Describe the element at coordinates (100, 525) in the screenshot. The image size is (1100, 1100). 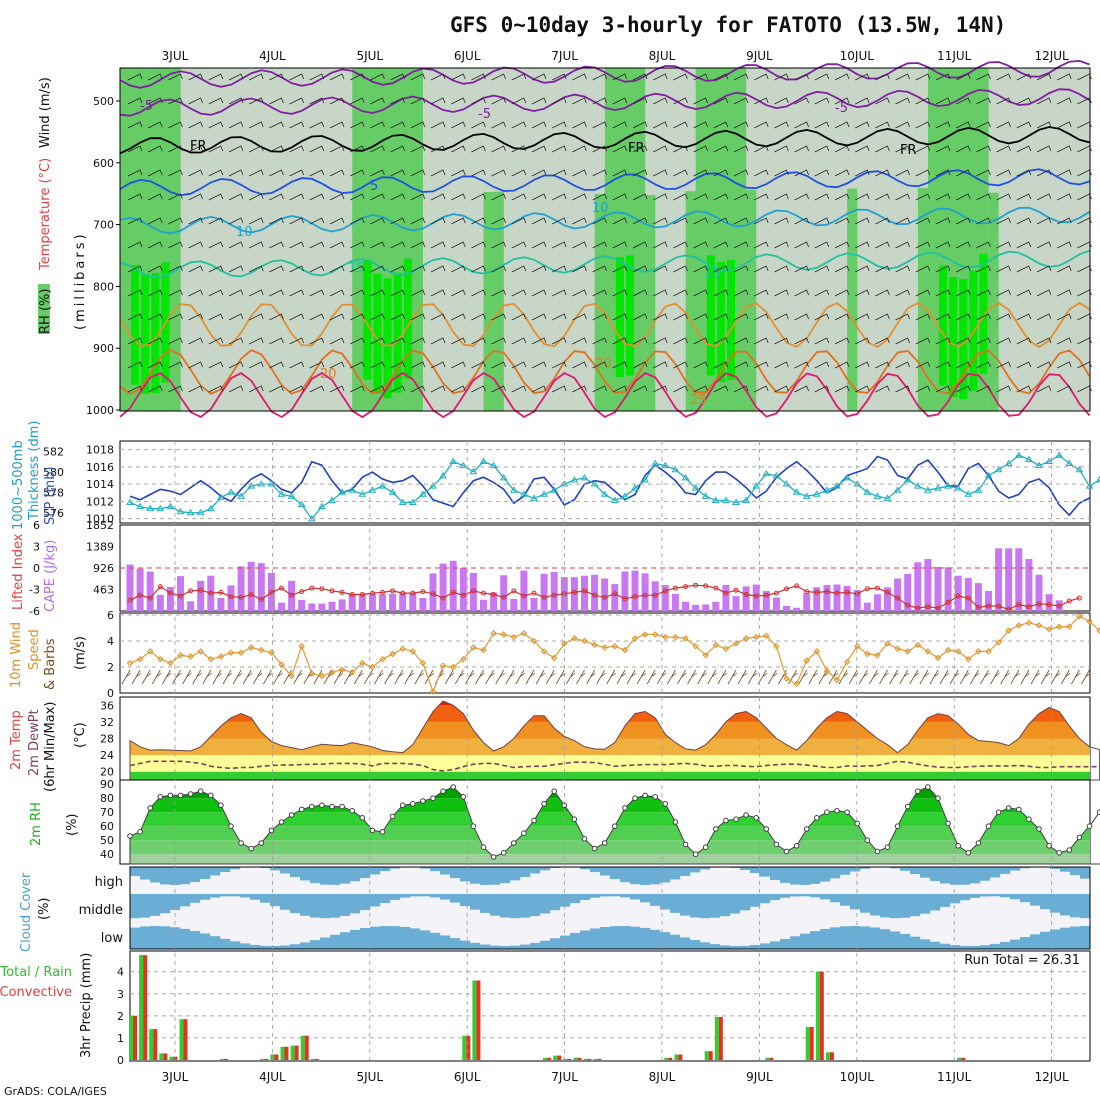
I see `cape-tick-label: 1852` at that location.